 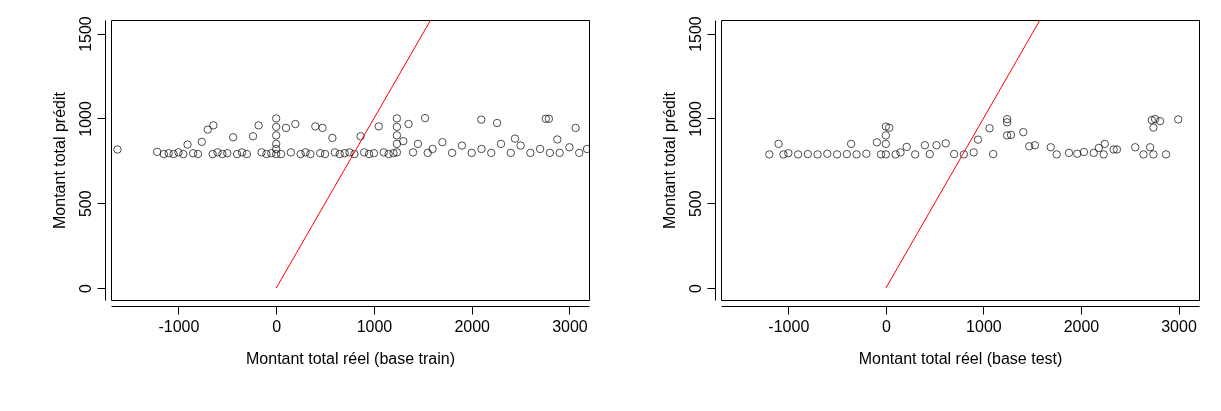 I want to click on x-axis-title: Montant total réel (base test), so click(x=960, y=358).